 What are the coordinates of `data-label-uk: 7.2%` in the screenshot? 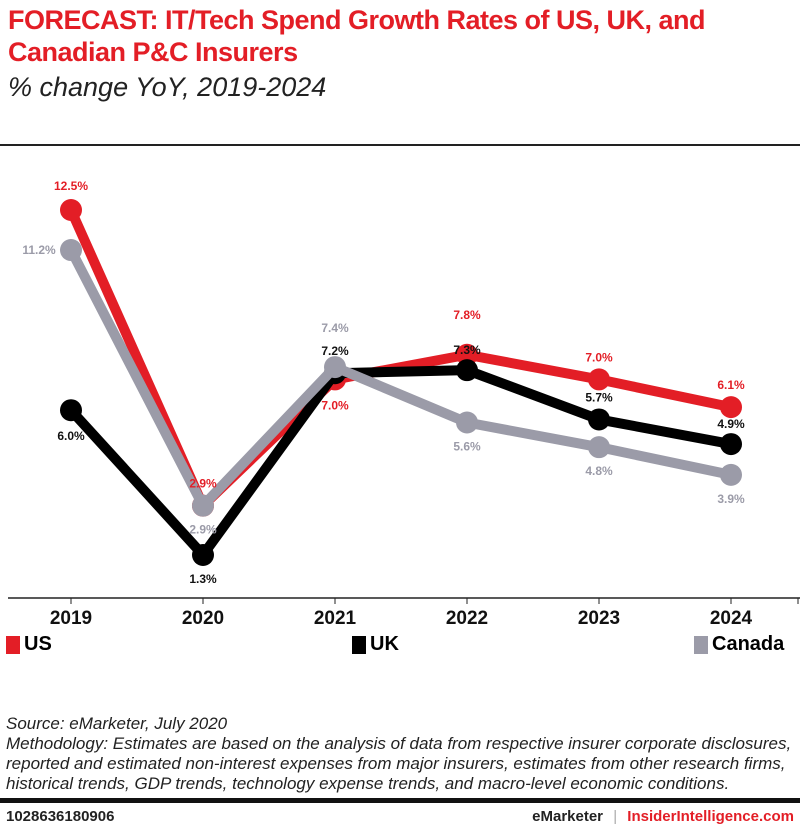 It's located at (335, 351).